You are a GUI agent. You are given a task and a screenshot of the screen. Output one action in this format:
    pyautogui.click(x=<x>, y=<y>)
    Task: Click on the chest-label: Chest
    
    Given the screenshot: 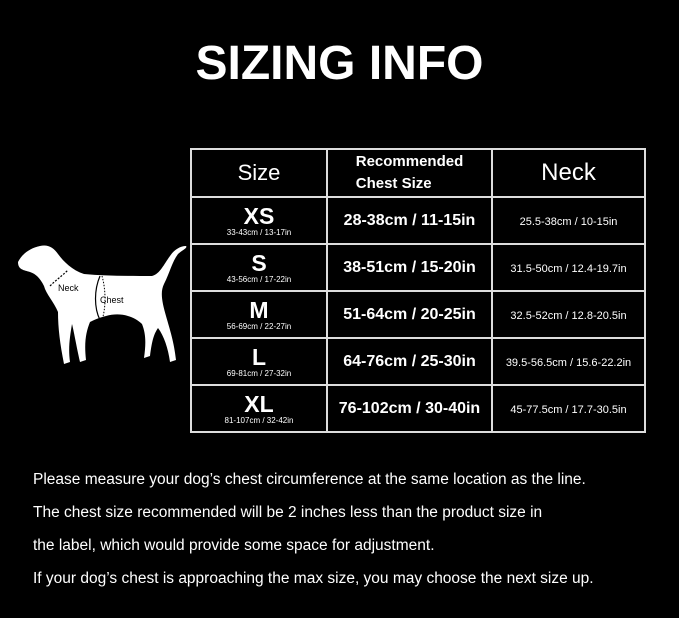 What is the action you would take?
    pyautogui.click(x=112, y=300)
    